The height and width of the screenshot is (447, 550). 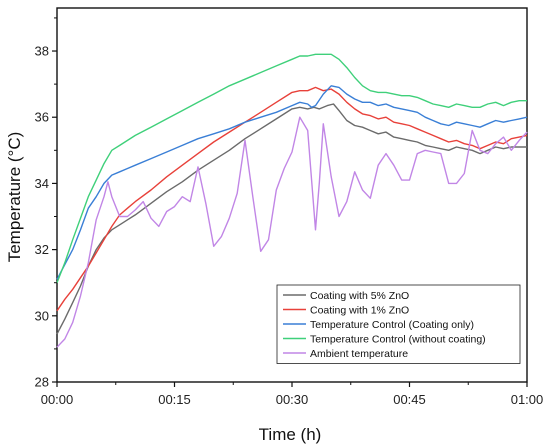 What do you see at coordinates (42, 249) in the screenshot?
I see `y-tick-label: 32` at bounding box center [42, 249].